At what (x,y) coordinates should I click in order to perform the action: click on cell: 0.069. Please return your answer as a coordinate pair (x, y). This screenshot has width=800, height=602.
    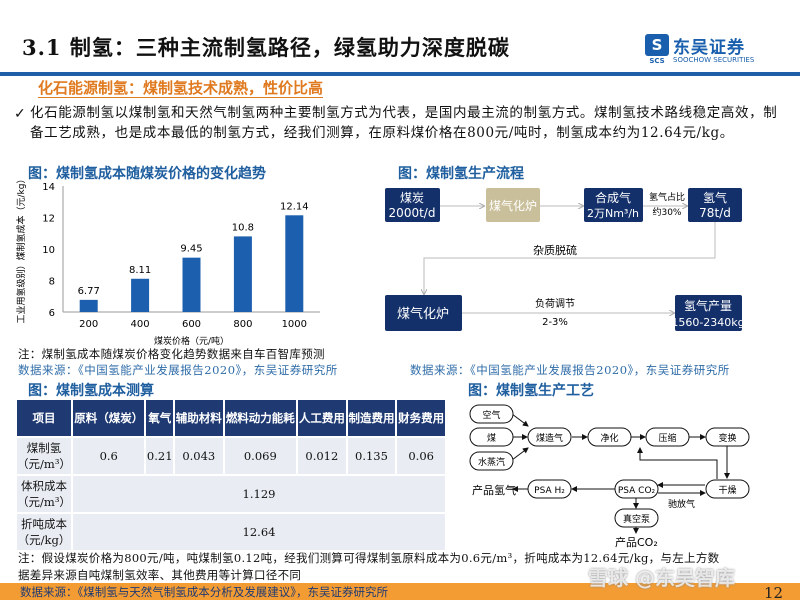
    Looking at the image, I should click on (260, 456).